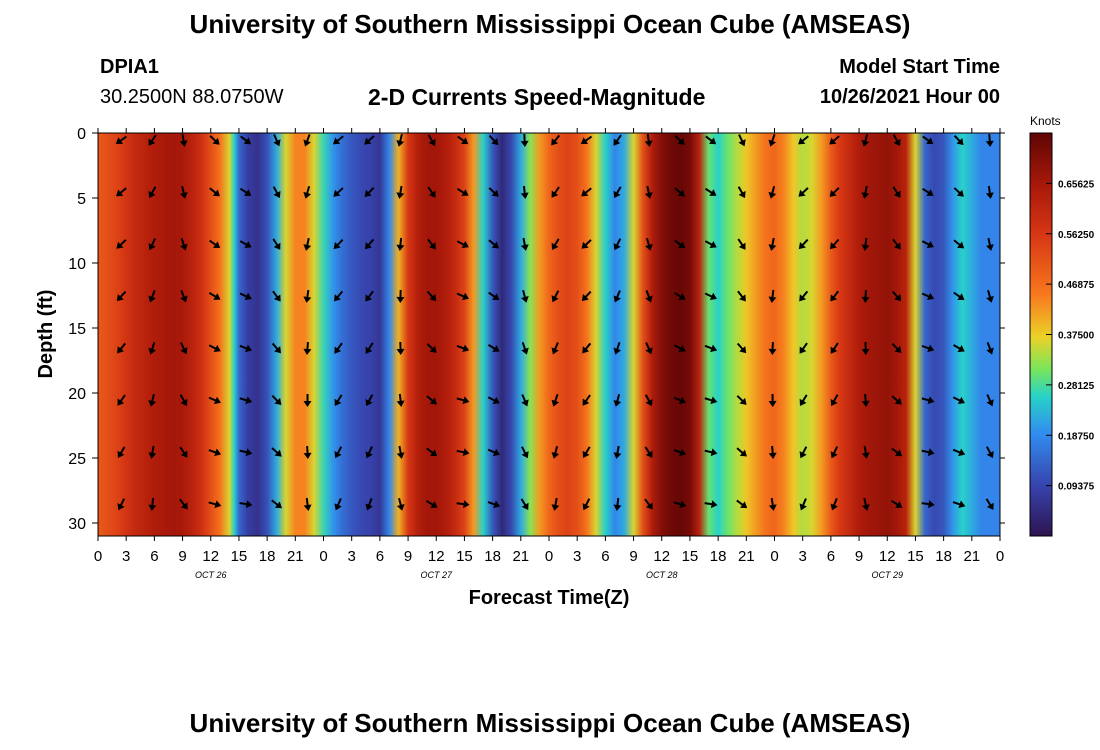 This screenshot has height=750, width=1100. Describe the element at coordinates (77, 264) in the screenshot. I see `y-tick-label: 10` at that location.